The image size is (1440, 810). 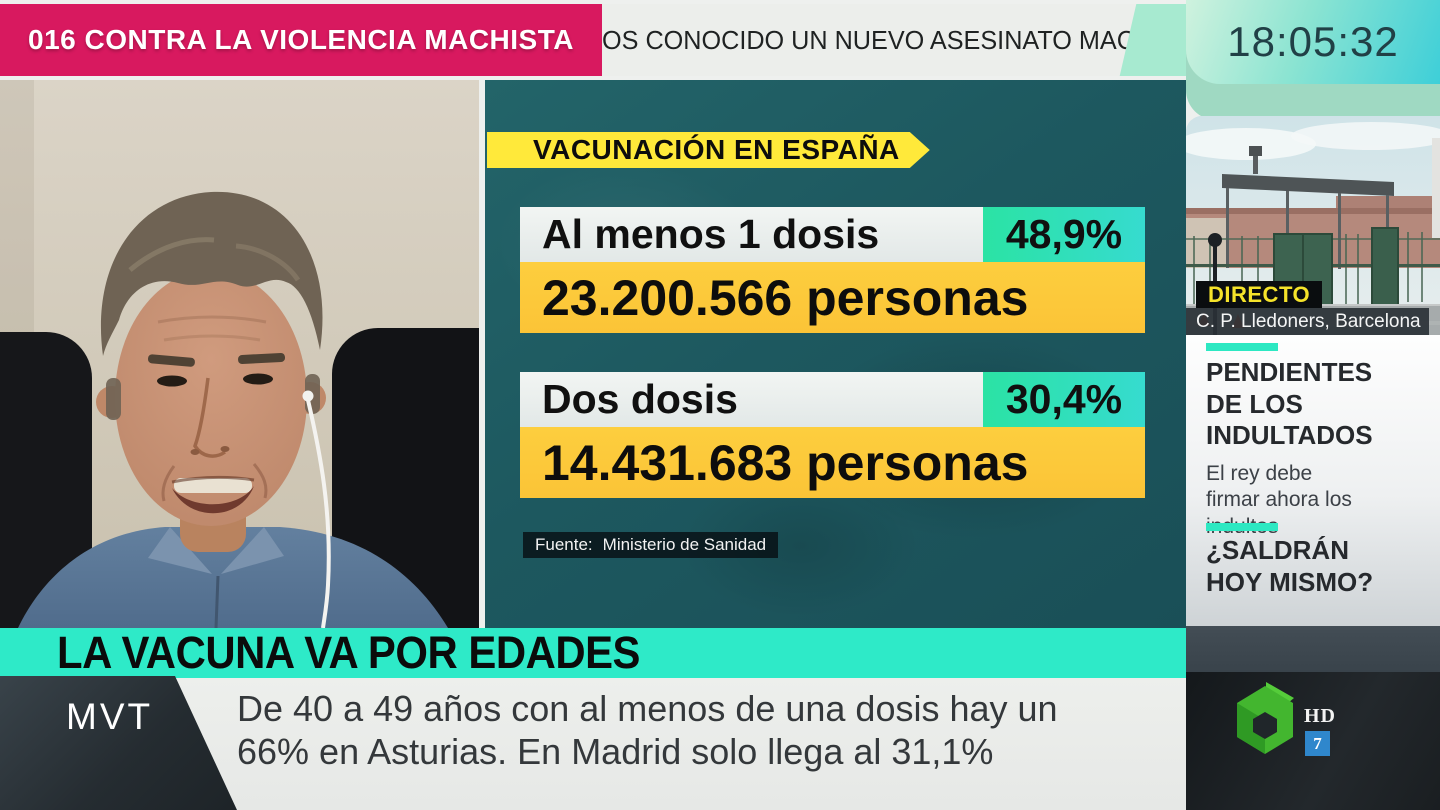 I want to click on dial-number: 7, so click(x=1317, y=743).